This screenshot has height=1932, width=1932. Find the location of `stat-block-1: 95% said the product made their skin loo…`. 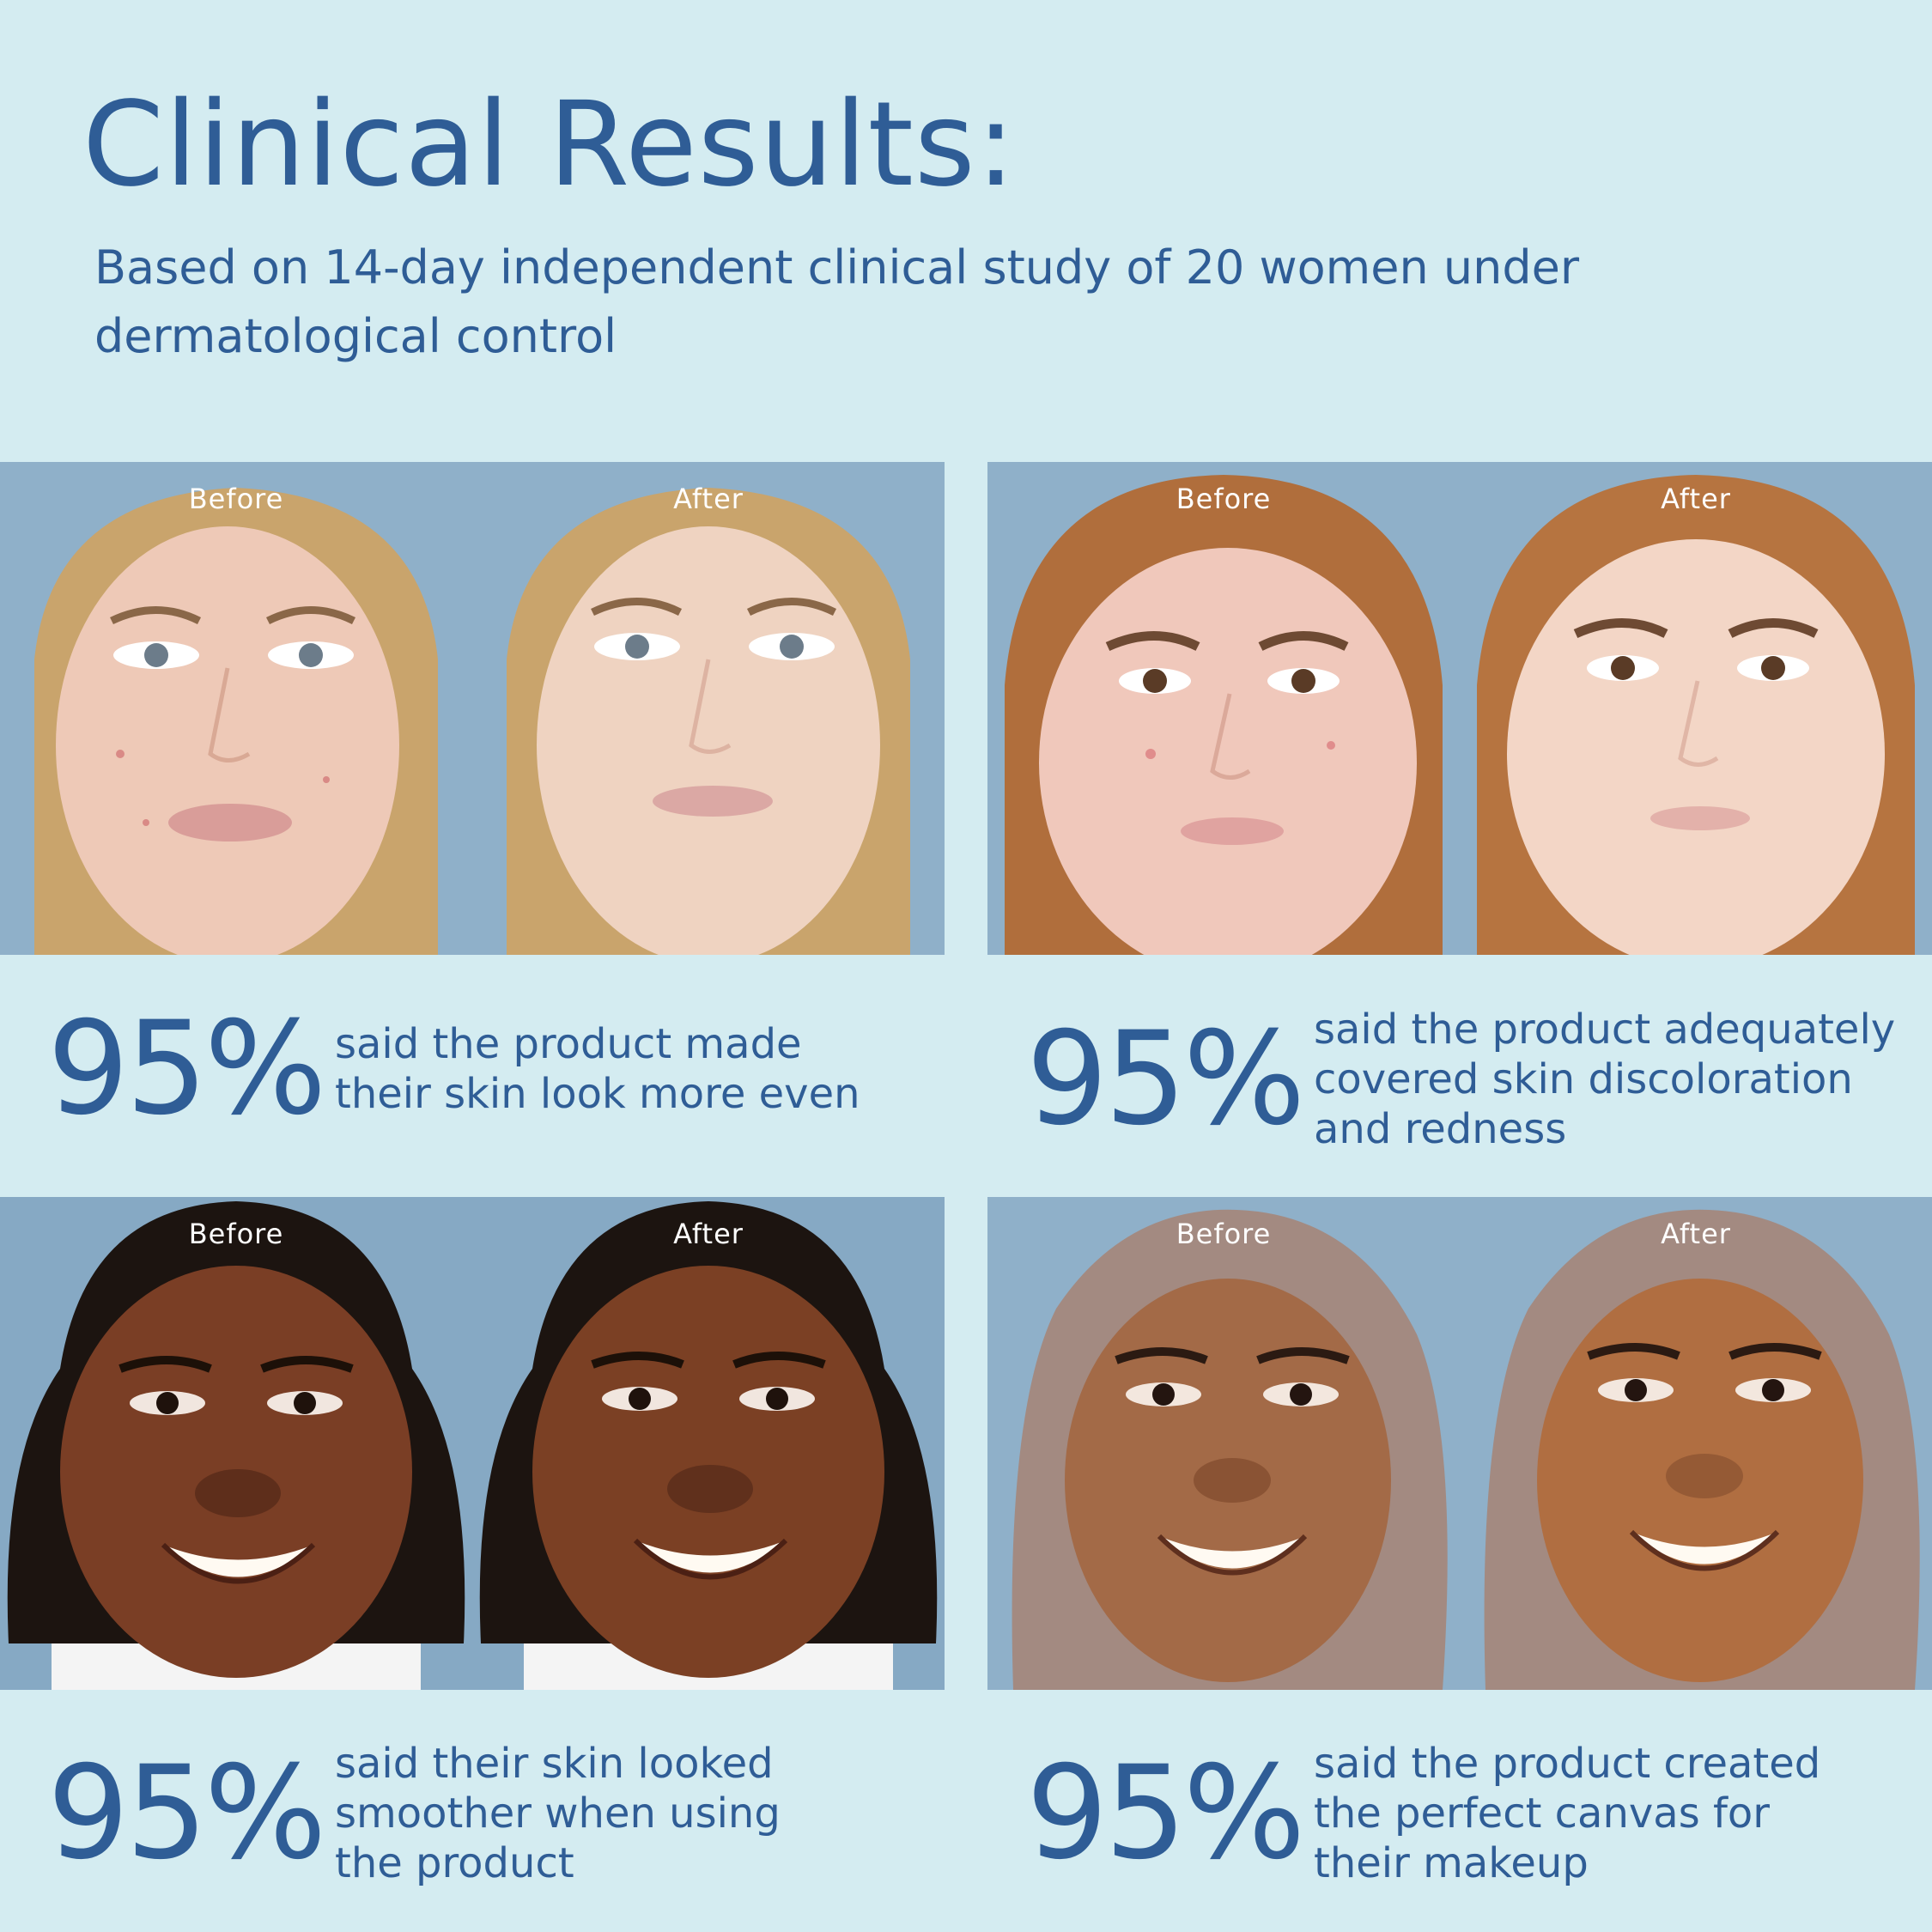

stat-block-1: 95% said the product made their skin loo… is located at coordinates (498, 1069).